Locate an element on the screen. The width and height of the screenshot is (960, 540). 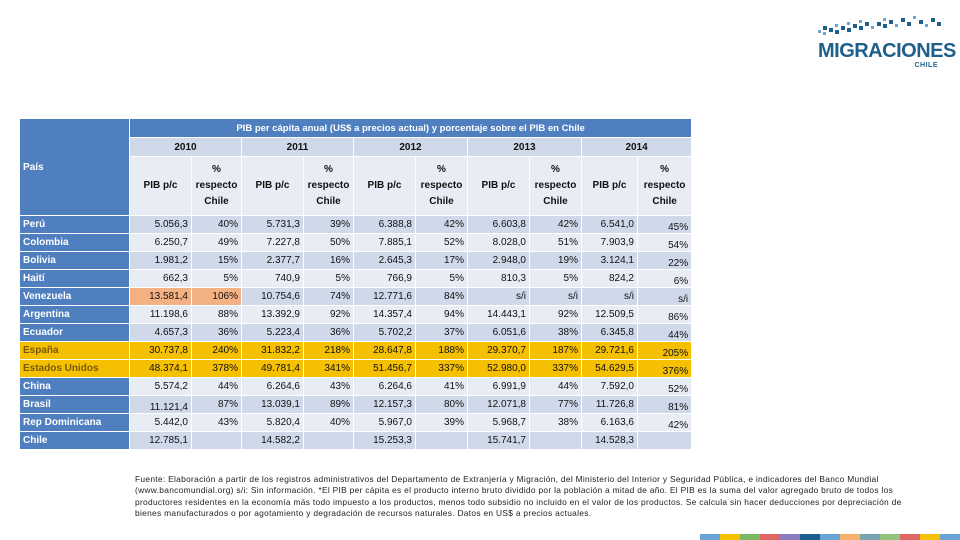
pib-pc-cell: 52.980,0 is located at coordinates (498, 368).